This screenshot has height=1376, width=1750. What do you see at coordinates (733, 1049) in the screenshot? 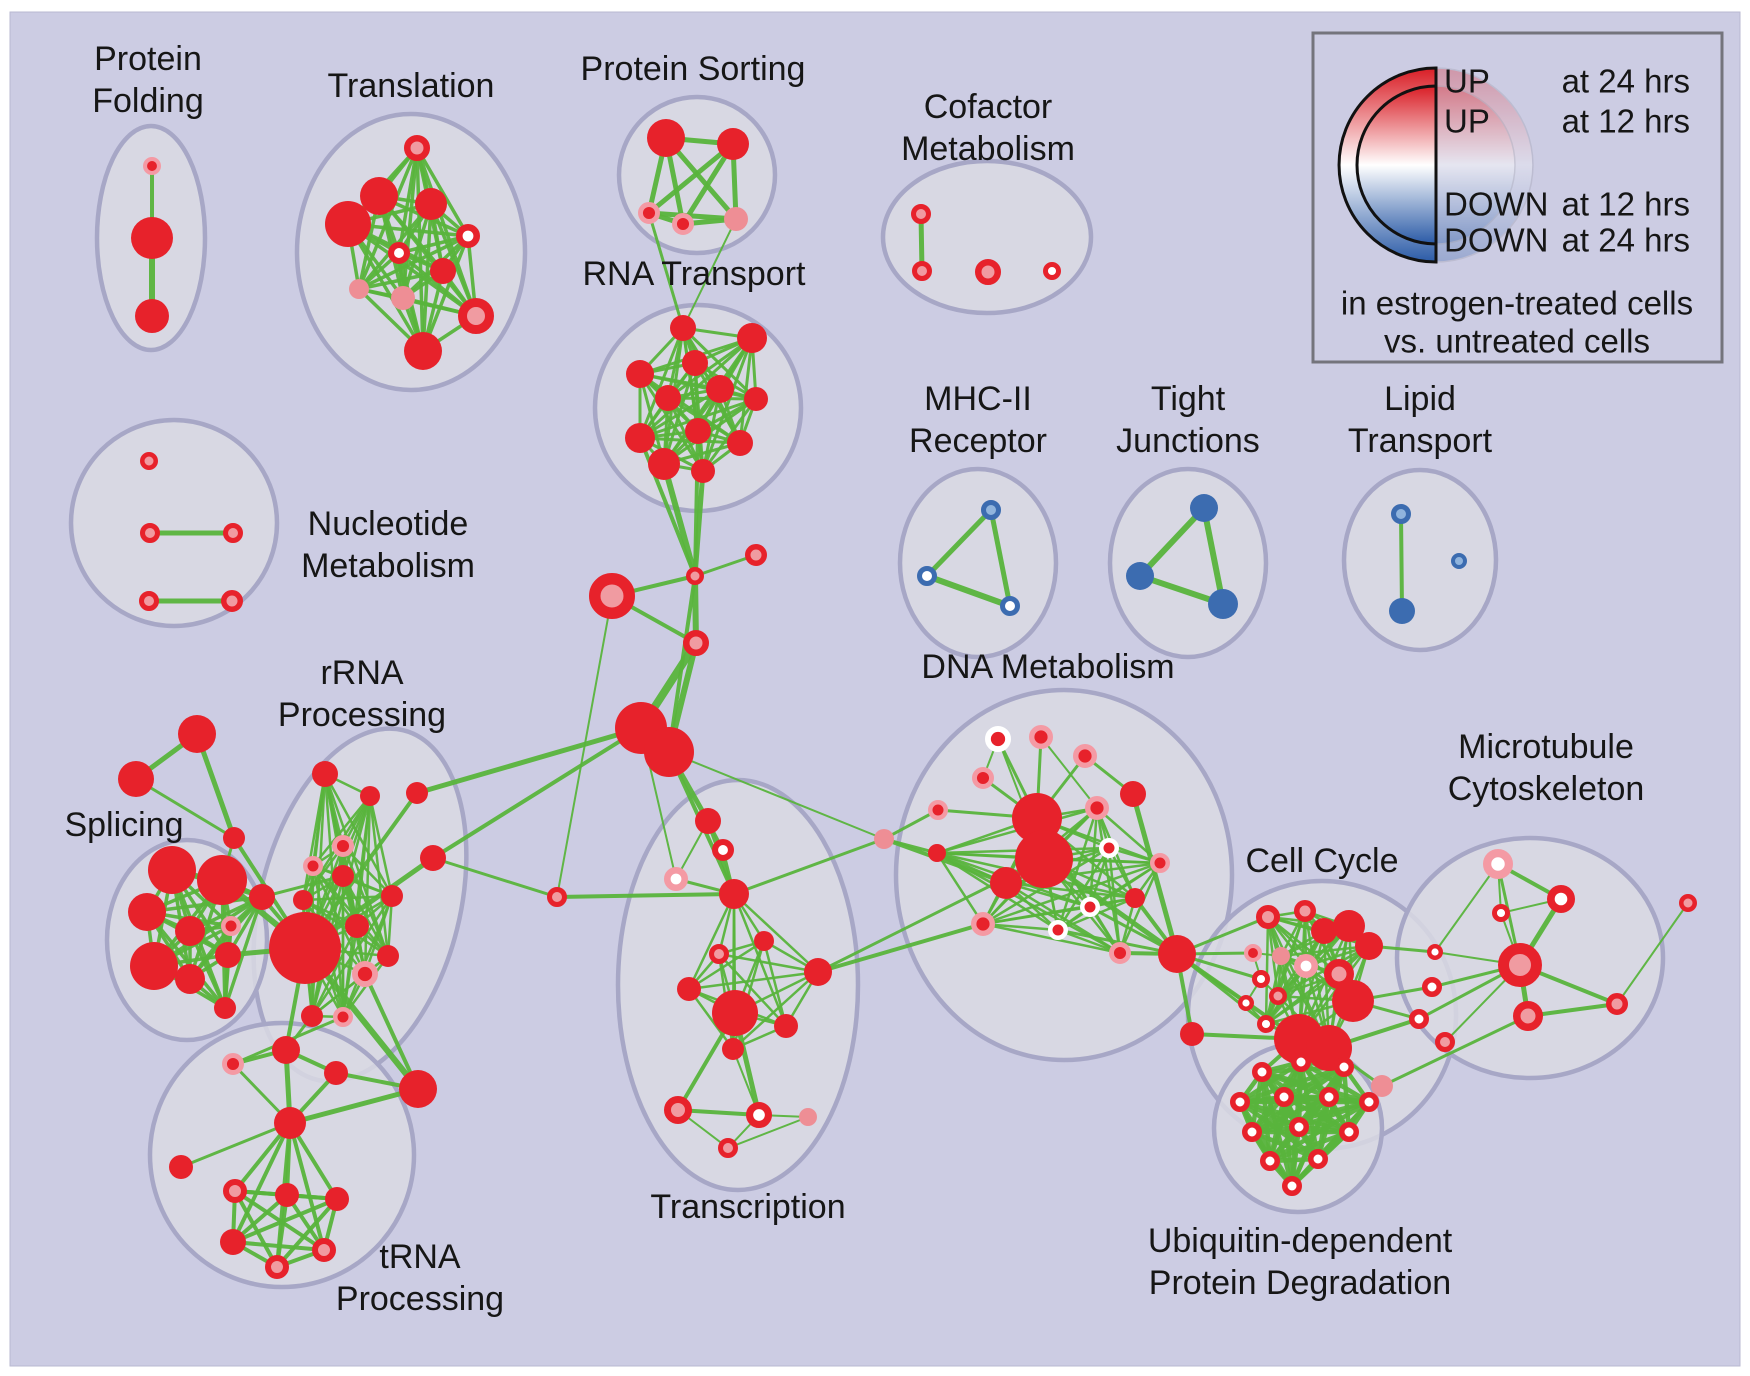
I see `node-tc12` at bounding box center [733, 1049].